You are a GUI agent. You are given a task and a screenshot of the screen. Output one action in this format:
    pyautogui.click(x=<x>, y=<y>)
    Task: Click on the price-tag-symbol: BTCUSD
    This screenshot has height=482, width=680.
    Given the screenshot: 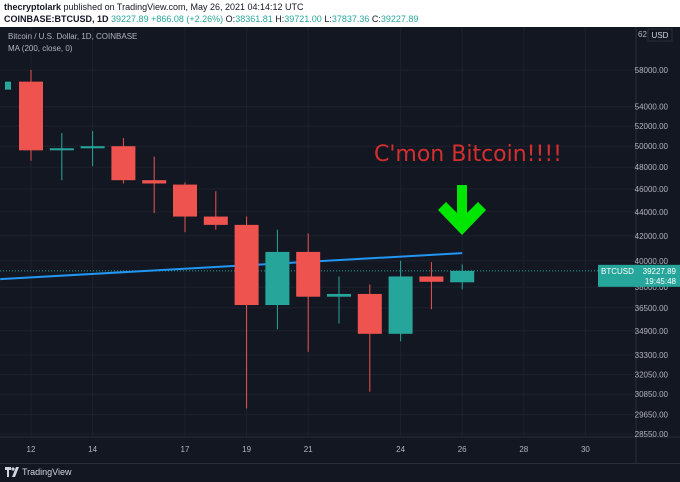 What is the action you would take?
    pyautogui.click(x=617, y=271)
    